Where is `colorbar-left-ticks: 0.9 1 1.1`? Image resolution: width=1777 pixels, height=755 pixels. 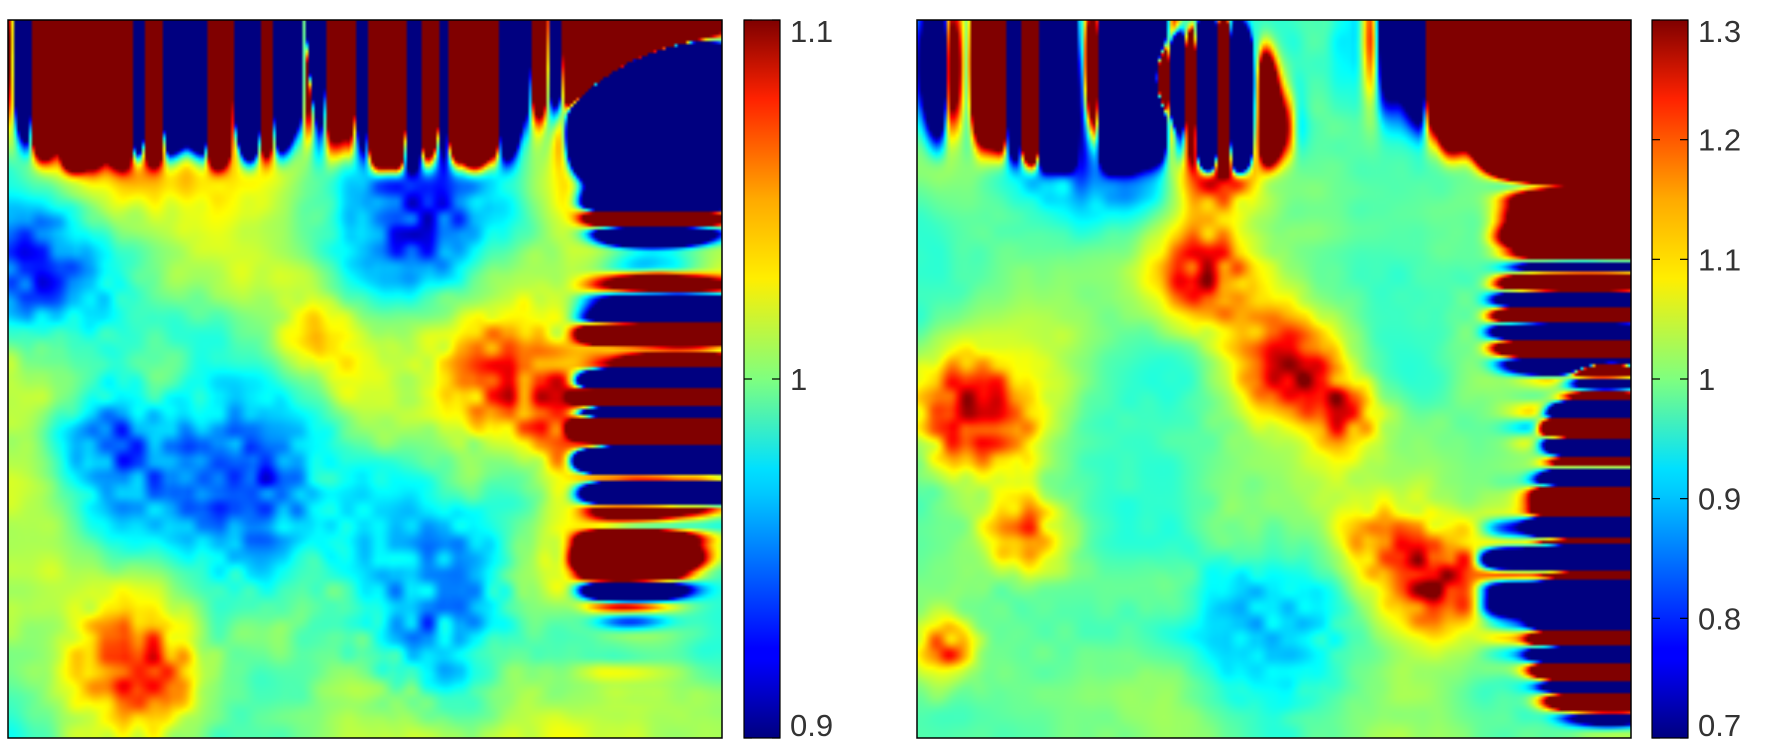 colorbar-left-ticks: 0.9 1 1.1 is located at coordinates (788, 378).